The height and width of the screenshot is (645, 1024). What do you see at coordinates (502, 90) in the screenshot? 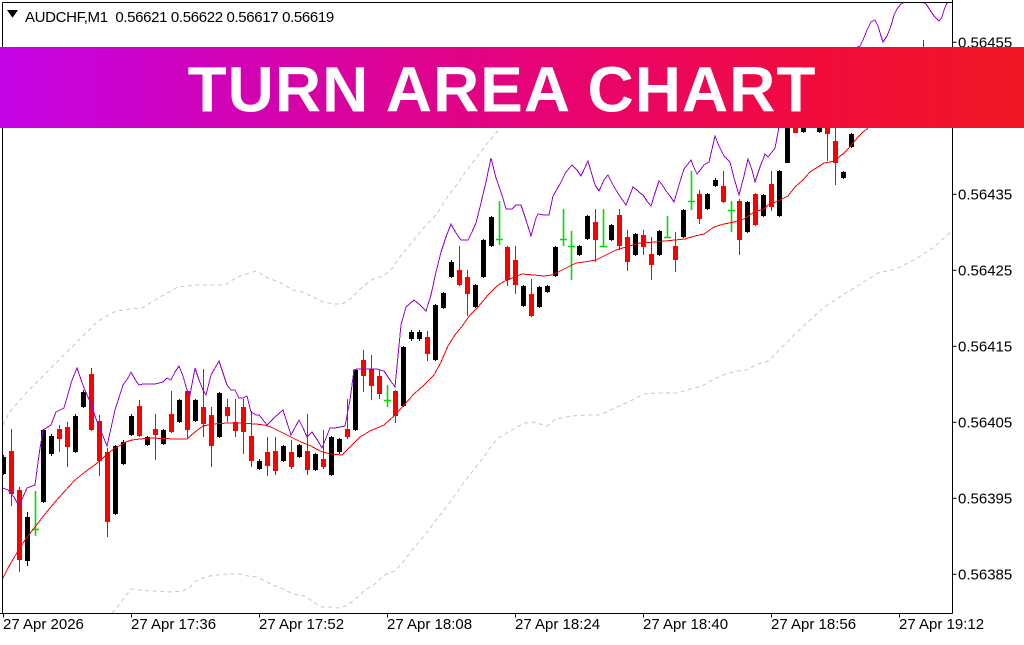
I see `svg-text: TURN AREA CHART` at bounding box center [502, 90].